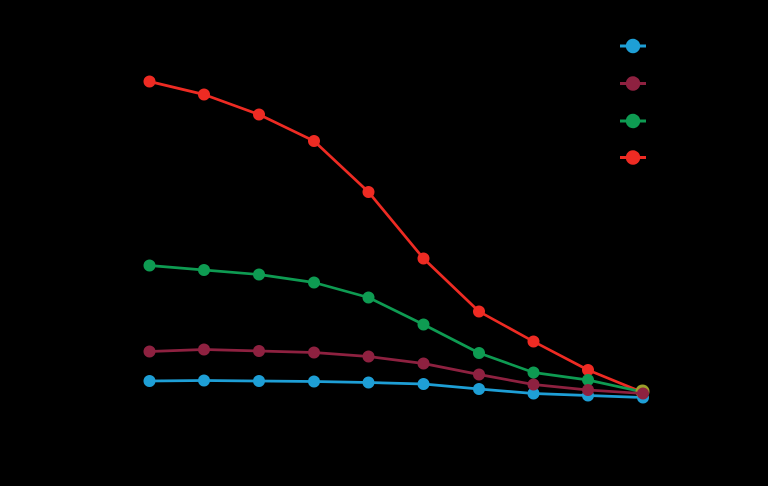 The height and width of the screenshot is (486, 768). Describe the element at coordinates (633, 157) in the screenshot. I see `legend-marker-red-series` at that location.